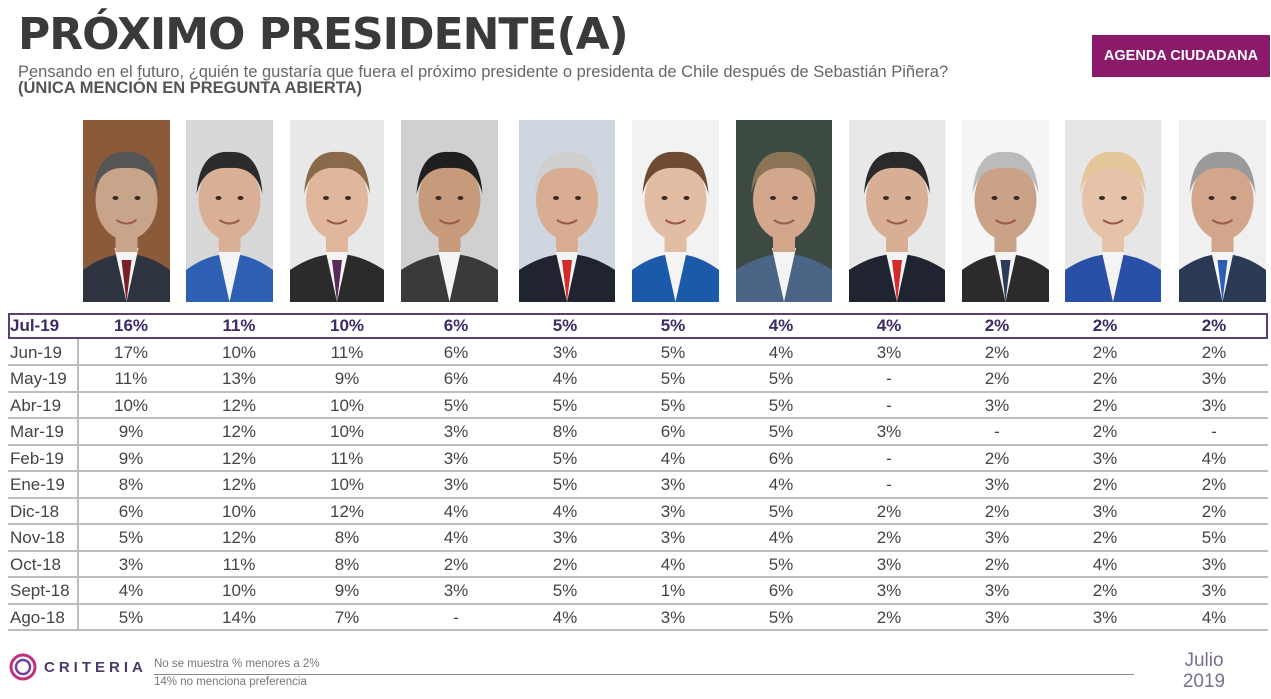  I want to click on report-date: Julio 2019, so click(1204, 671).